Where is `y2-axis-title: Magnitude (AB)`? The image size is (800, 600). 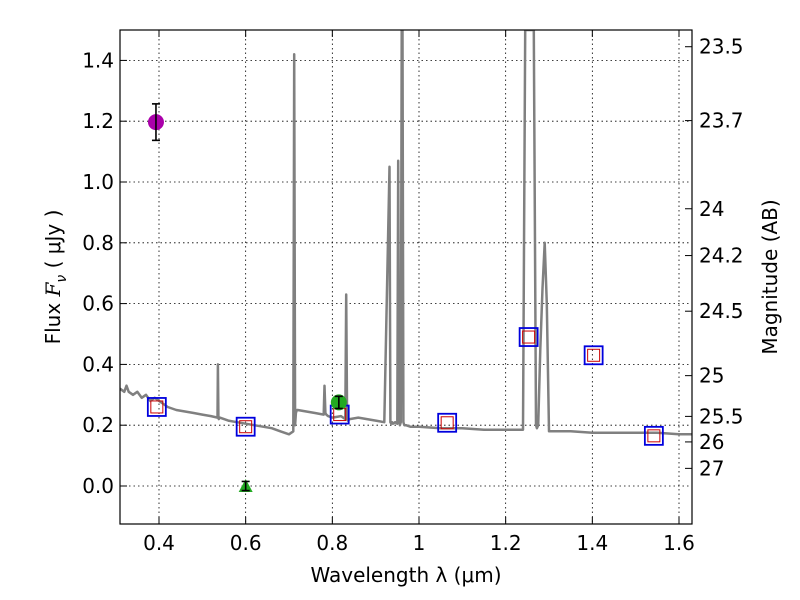 y2-axis-title: Magnitude (AB) is located at coordinates (770, 276).